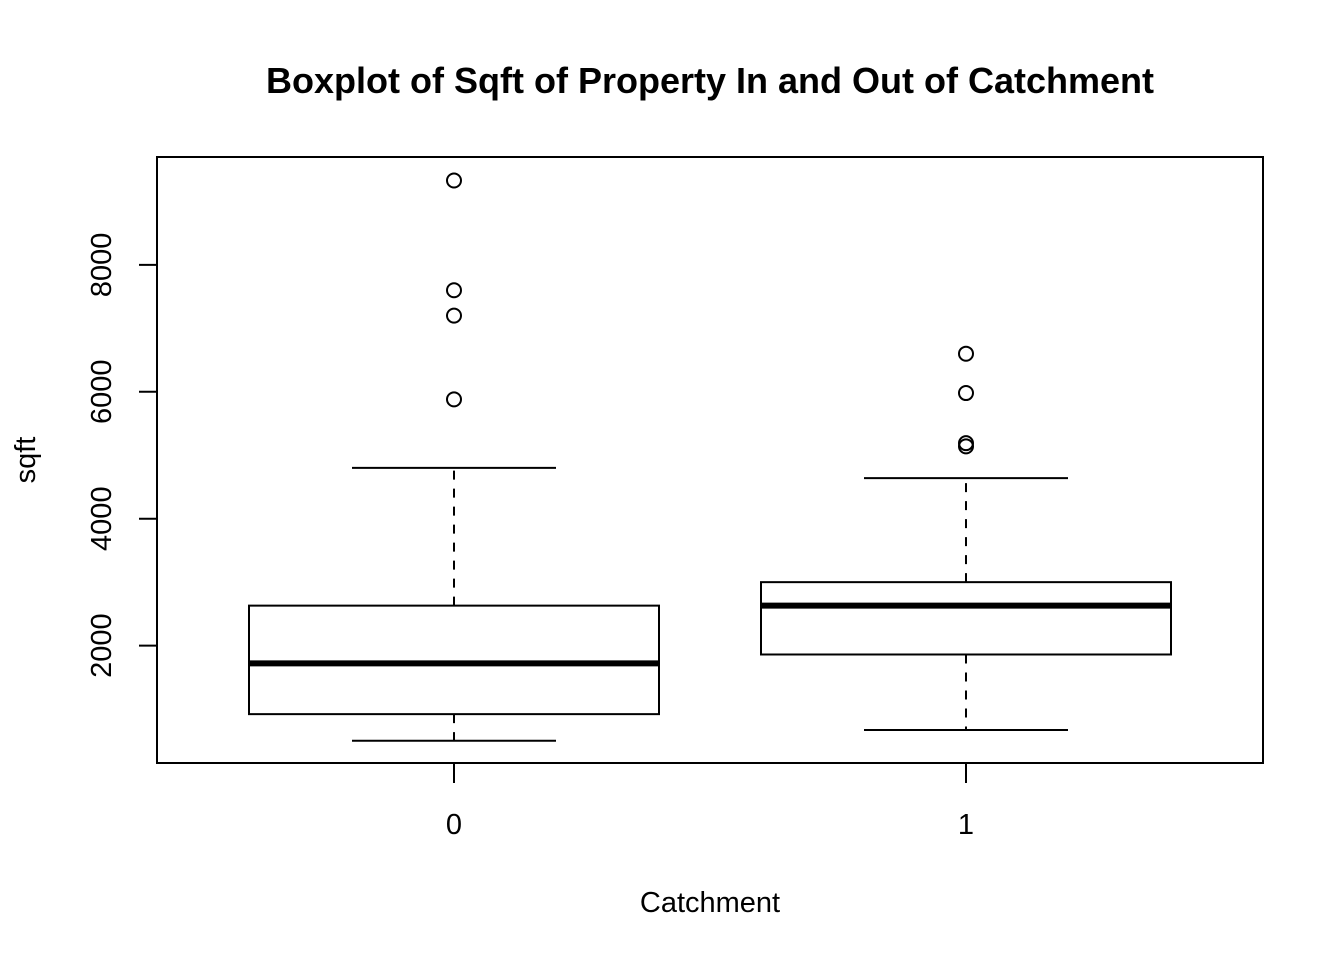  What do you see at coordinates (966, 825) in the screenshot?
I see `x-tick-label: 1` at bounding box center [966, 825].